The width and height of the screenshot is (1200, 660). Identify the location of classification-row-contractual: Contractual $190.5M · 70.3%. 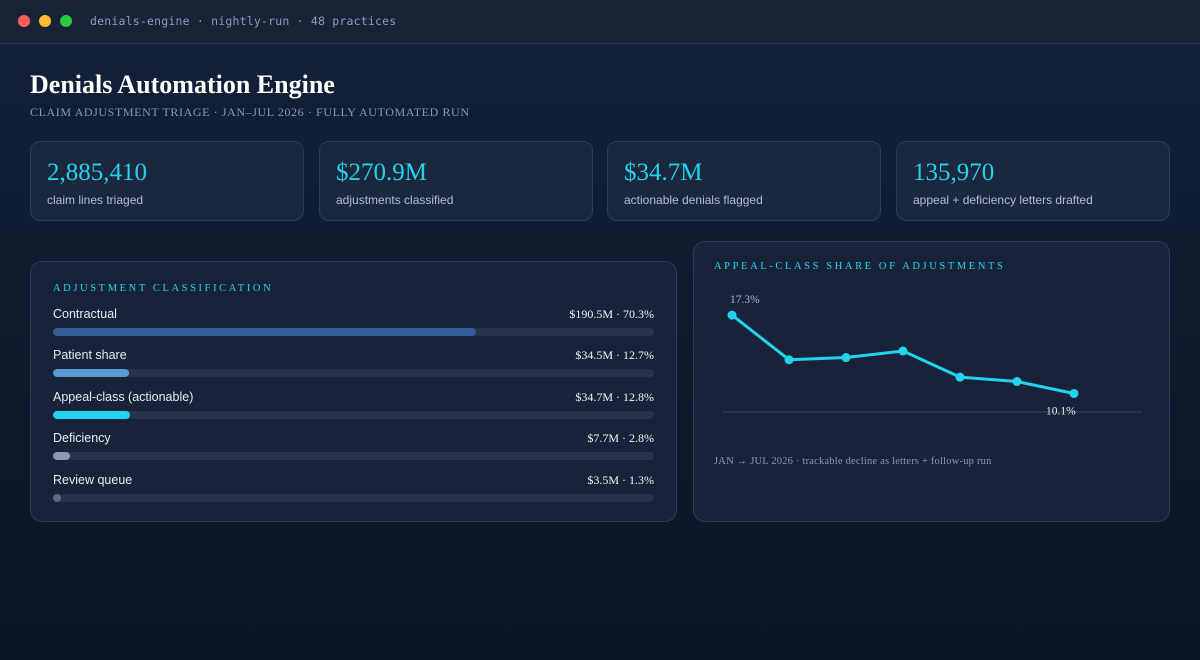
(353, 325).